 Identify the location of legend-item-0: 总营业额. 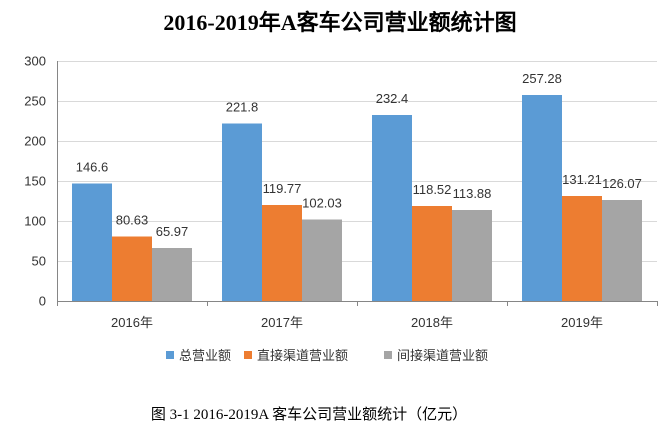
(198, 355).